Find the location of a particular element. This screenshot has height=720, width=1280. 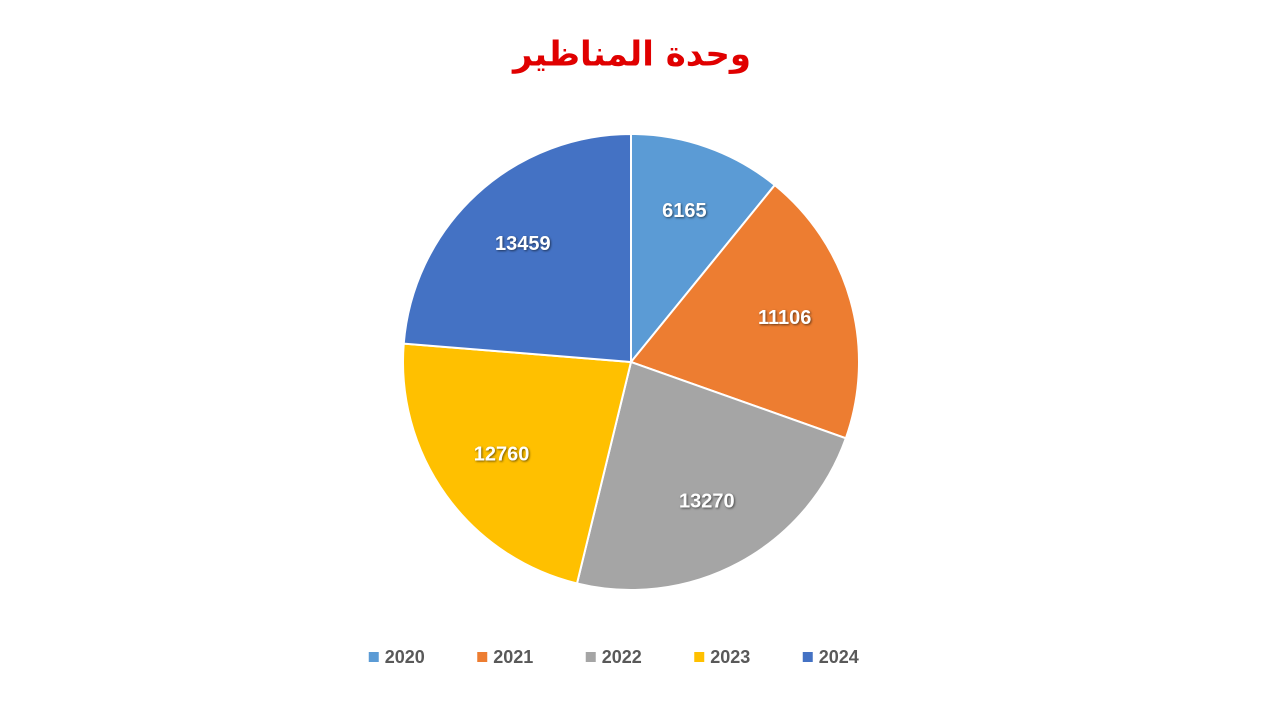

legend-label: 2022 is located at coordinates (622, 657).